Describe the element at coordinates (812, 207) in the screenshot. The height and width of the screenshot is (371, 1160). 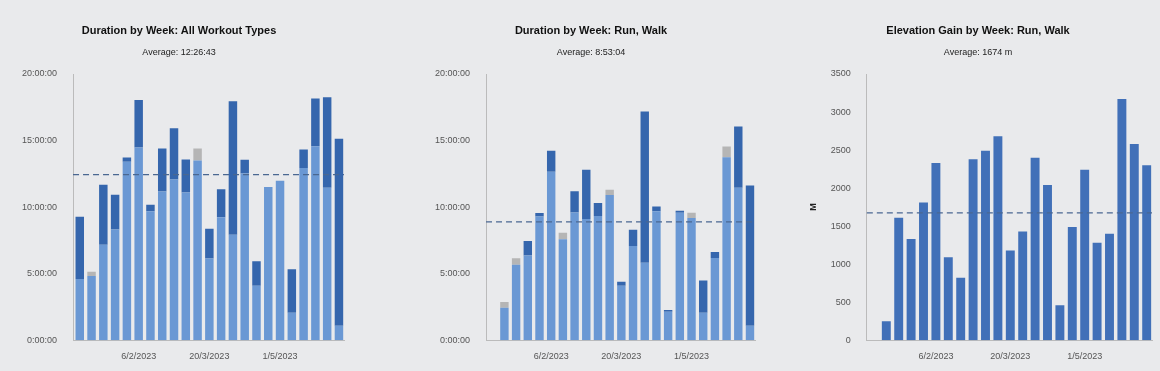
I see `y-axis-title: M` at that location.